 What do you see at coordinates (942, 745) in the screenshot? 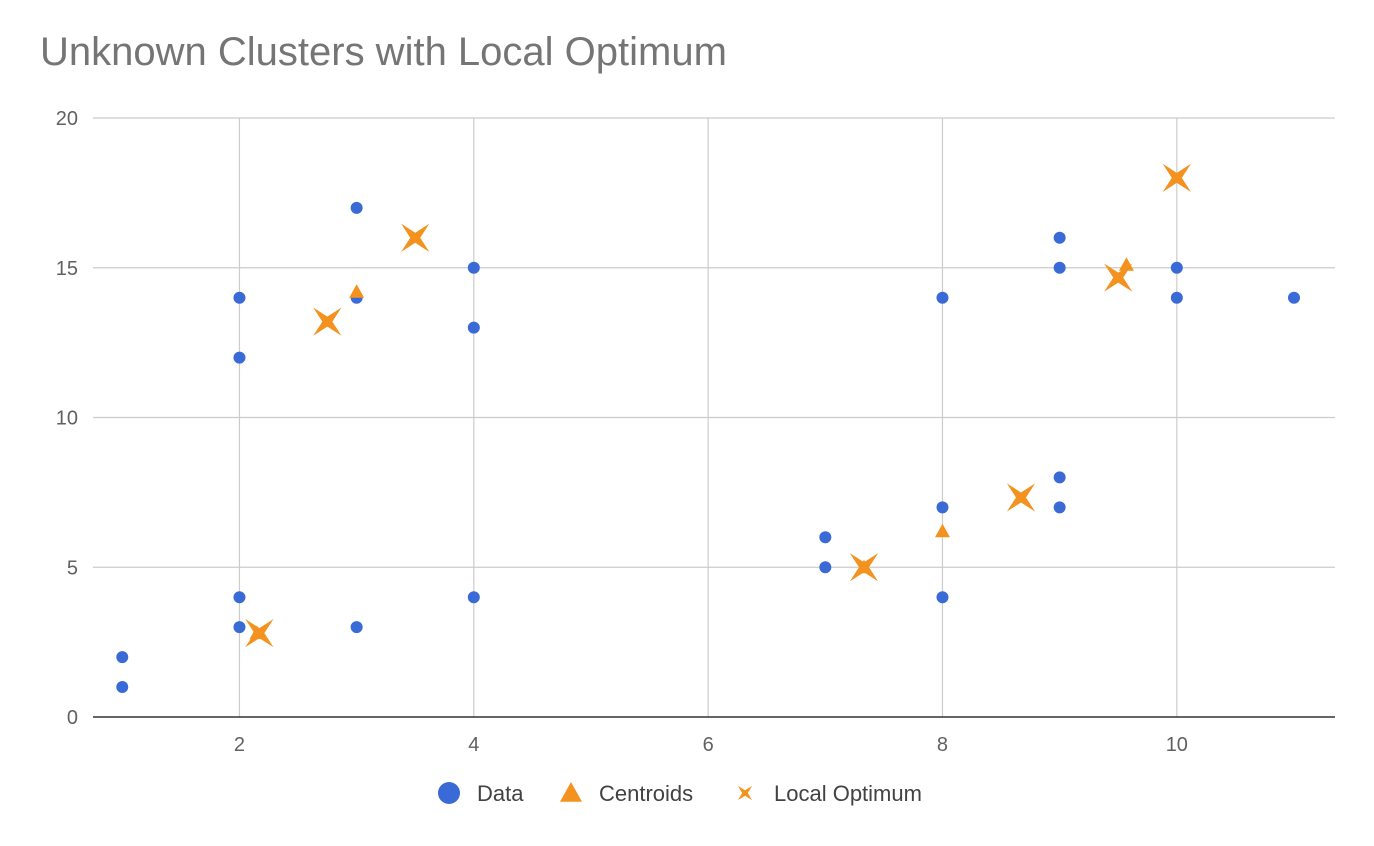
I see `x-tick-label: 8` at bounding box center [942, 745].